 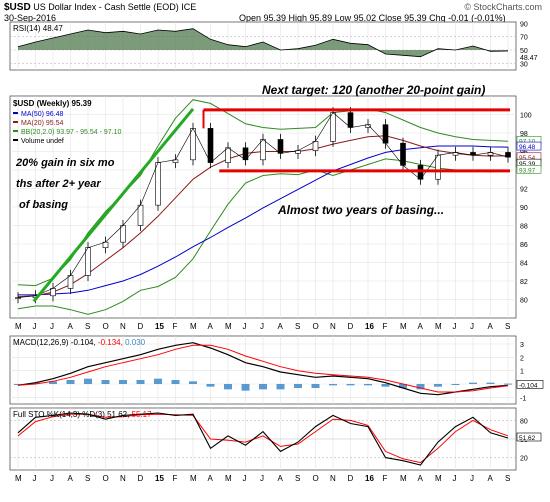 I want to click on sto-right-badge, so click(x=529, y=437).